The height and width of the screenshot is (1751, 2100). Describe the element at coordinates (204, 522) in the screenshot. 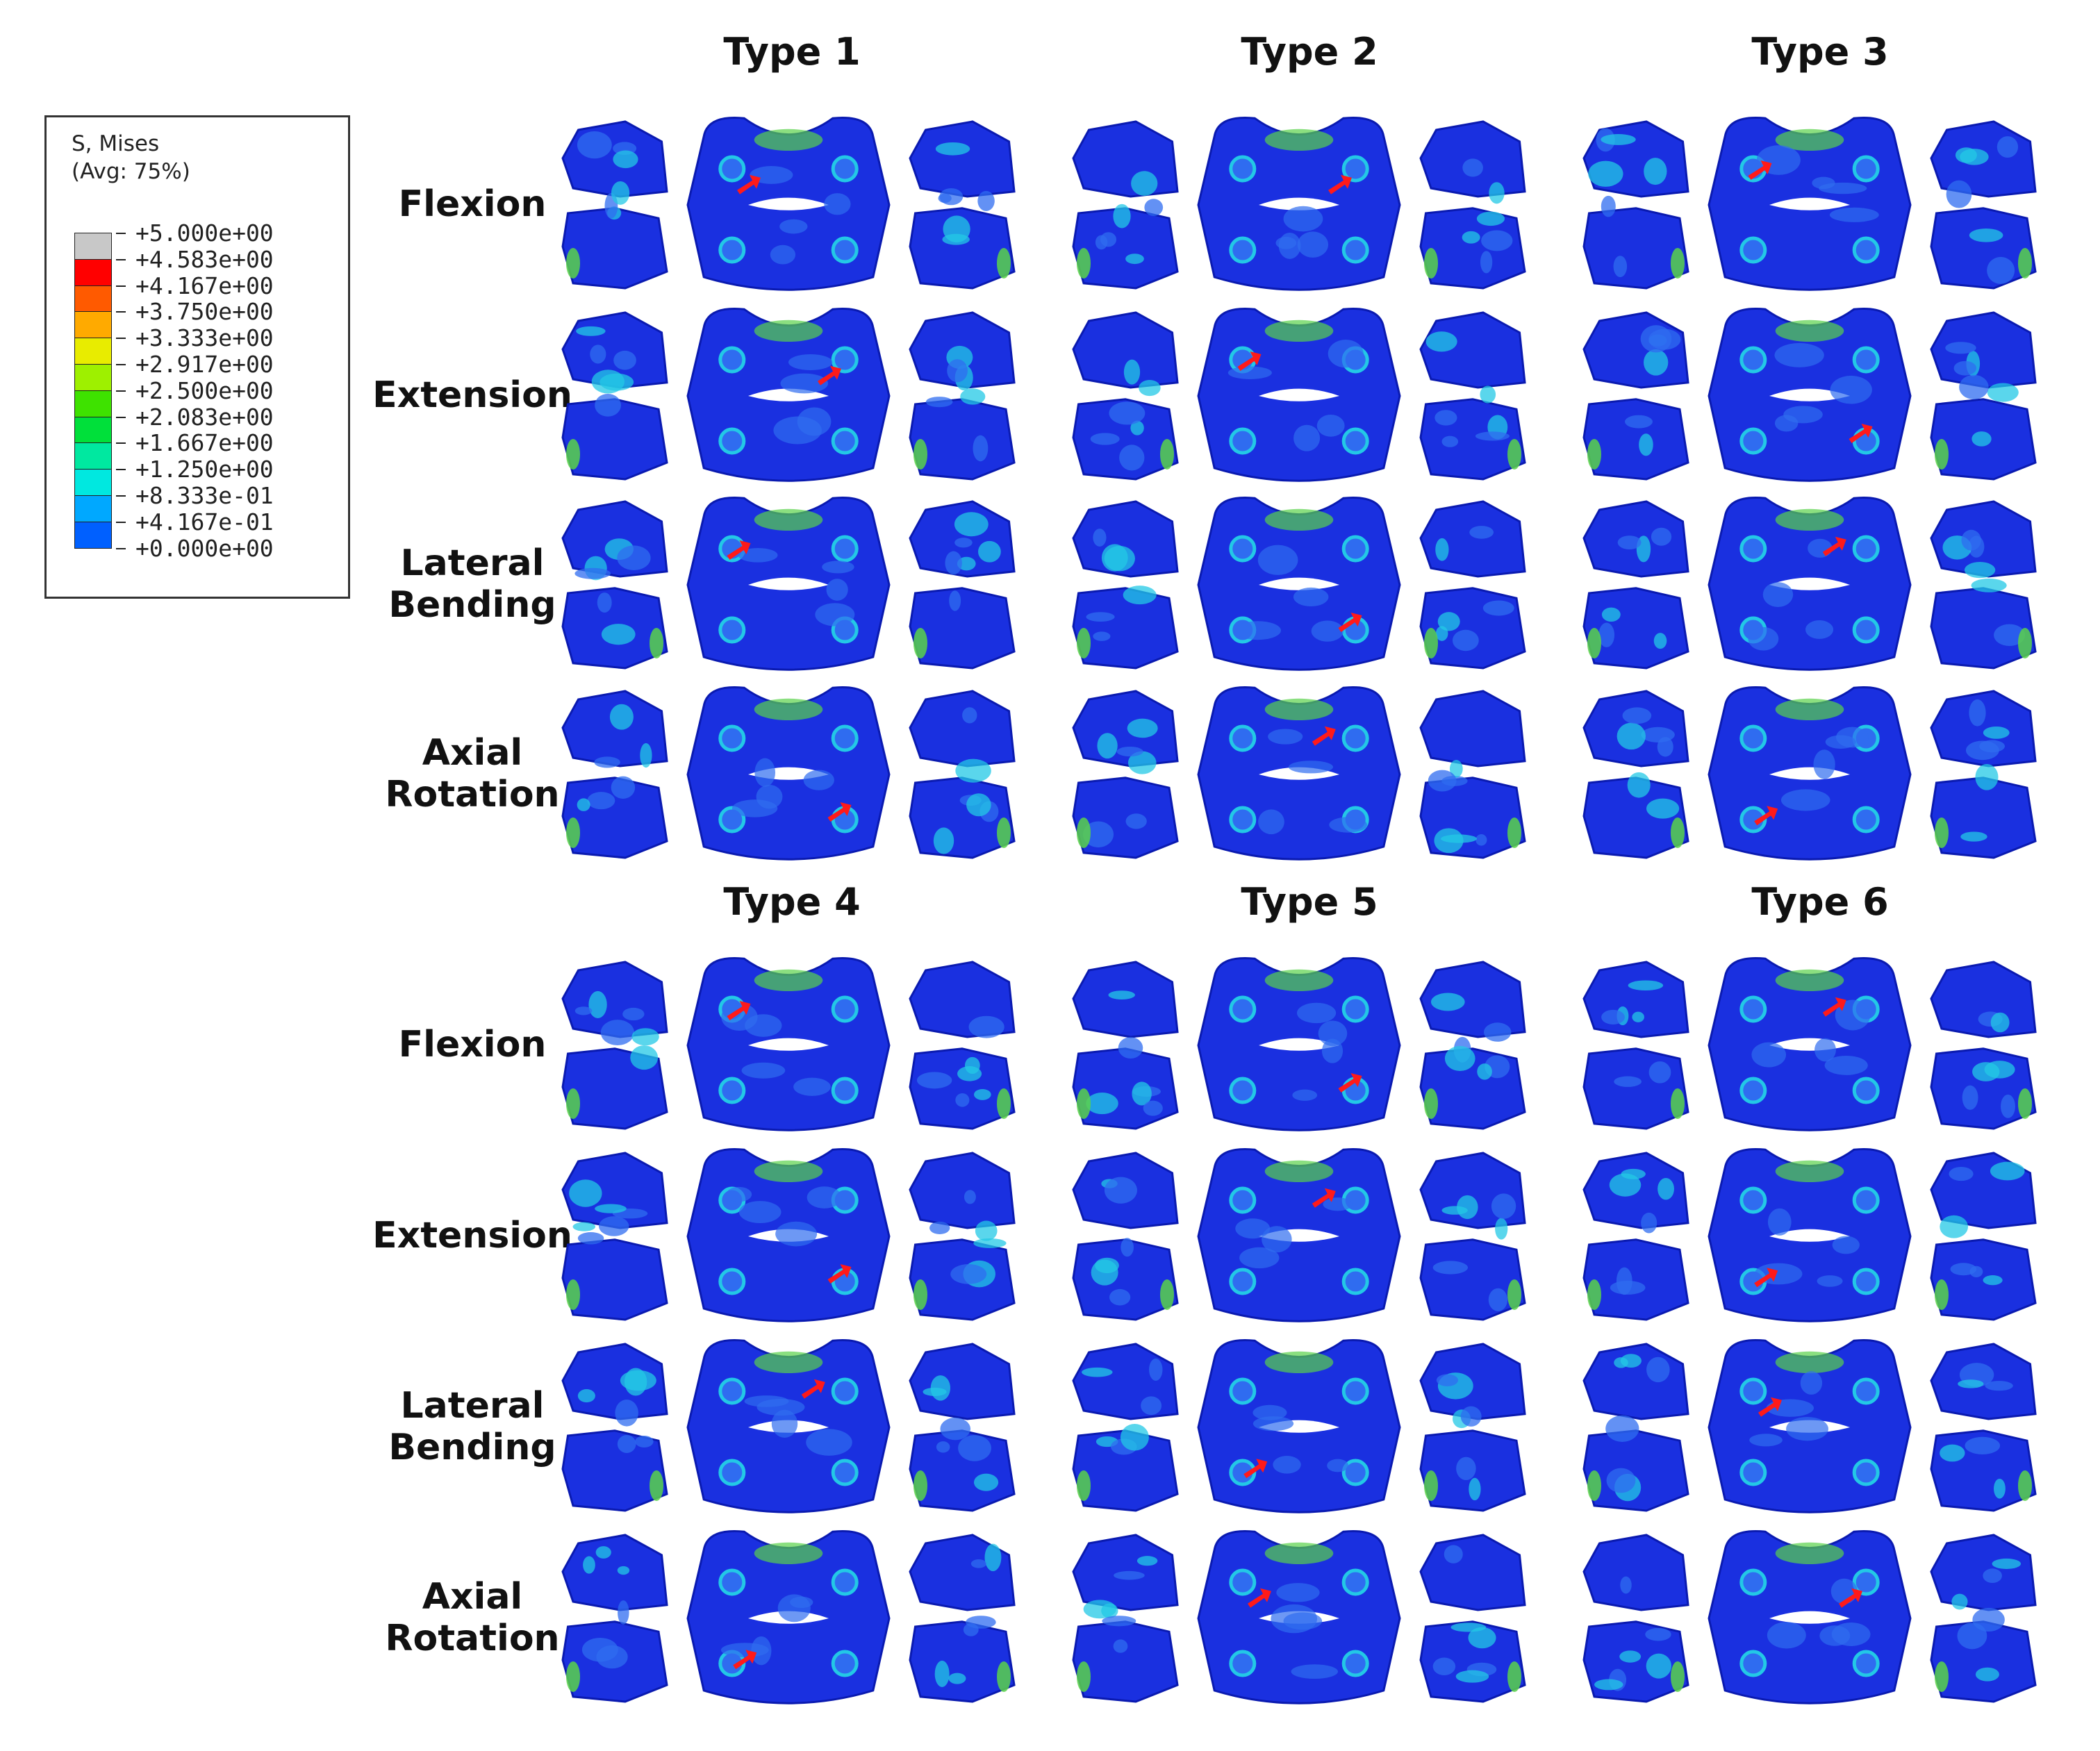

I see `legend-value: +4.167e-01` at that location.